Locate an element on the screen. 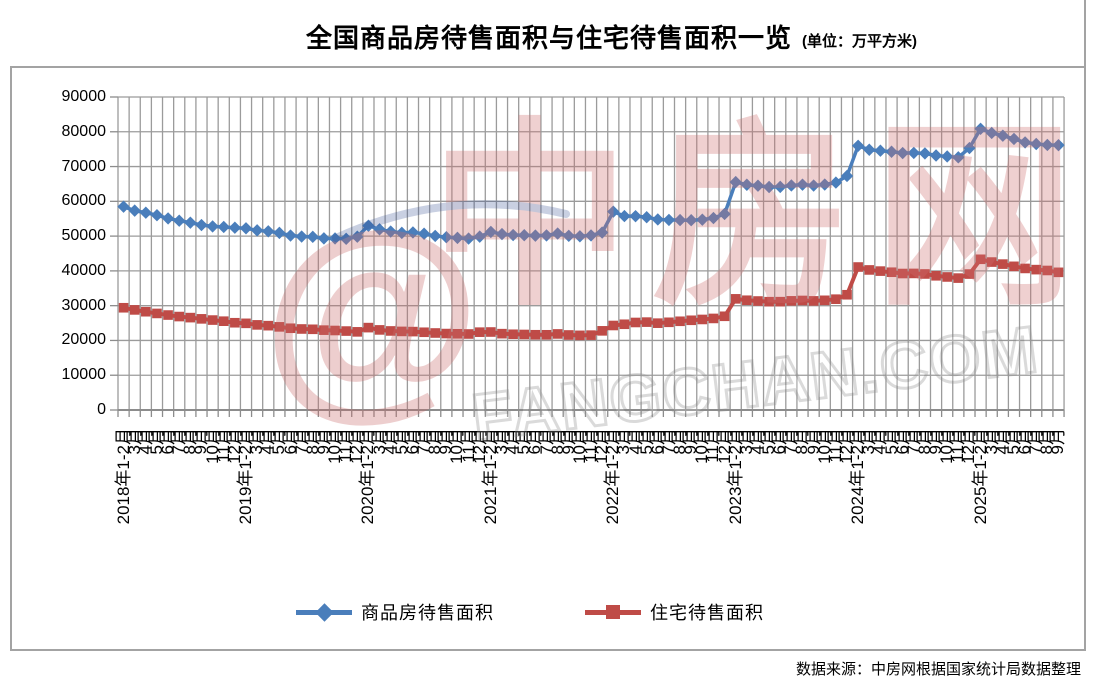 This screenshot has width=1093, height=685. y-tick-label: 30000 is located at coordinates (84, 305).